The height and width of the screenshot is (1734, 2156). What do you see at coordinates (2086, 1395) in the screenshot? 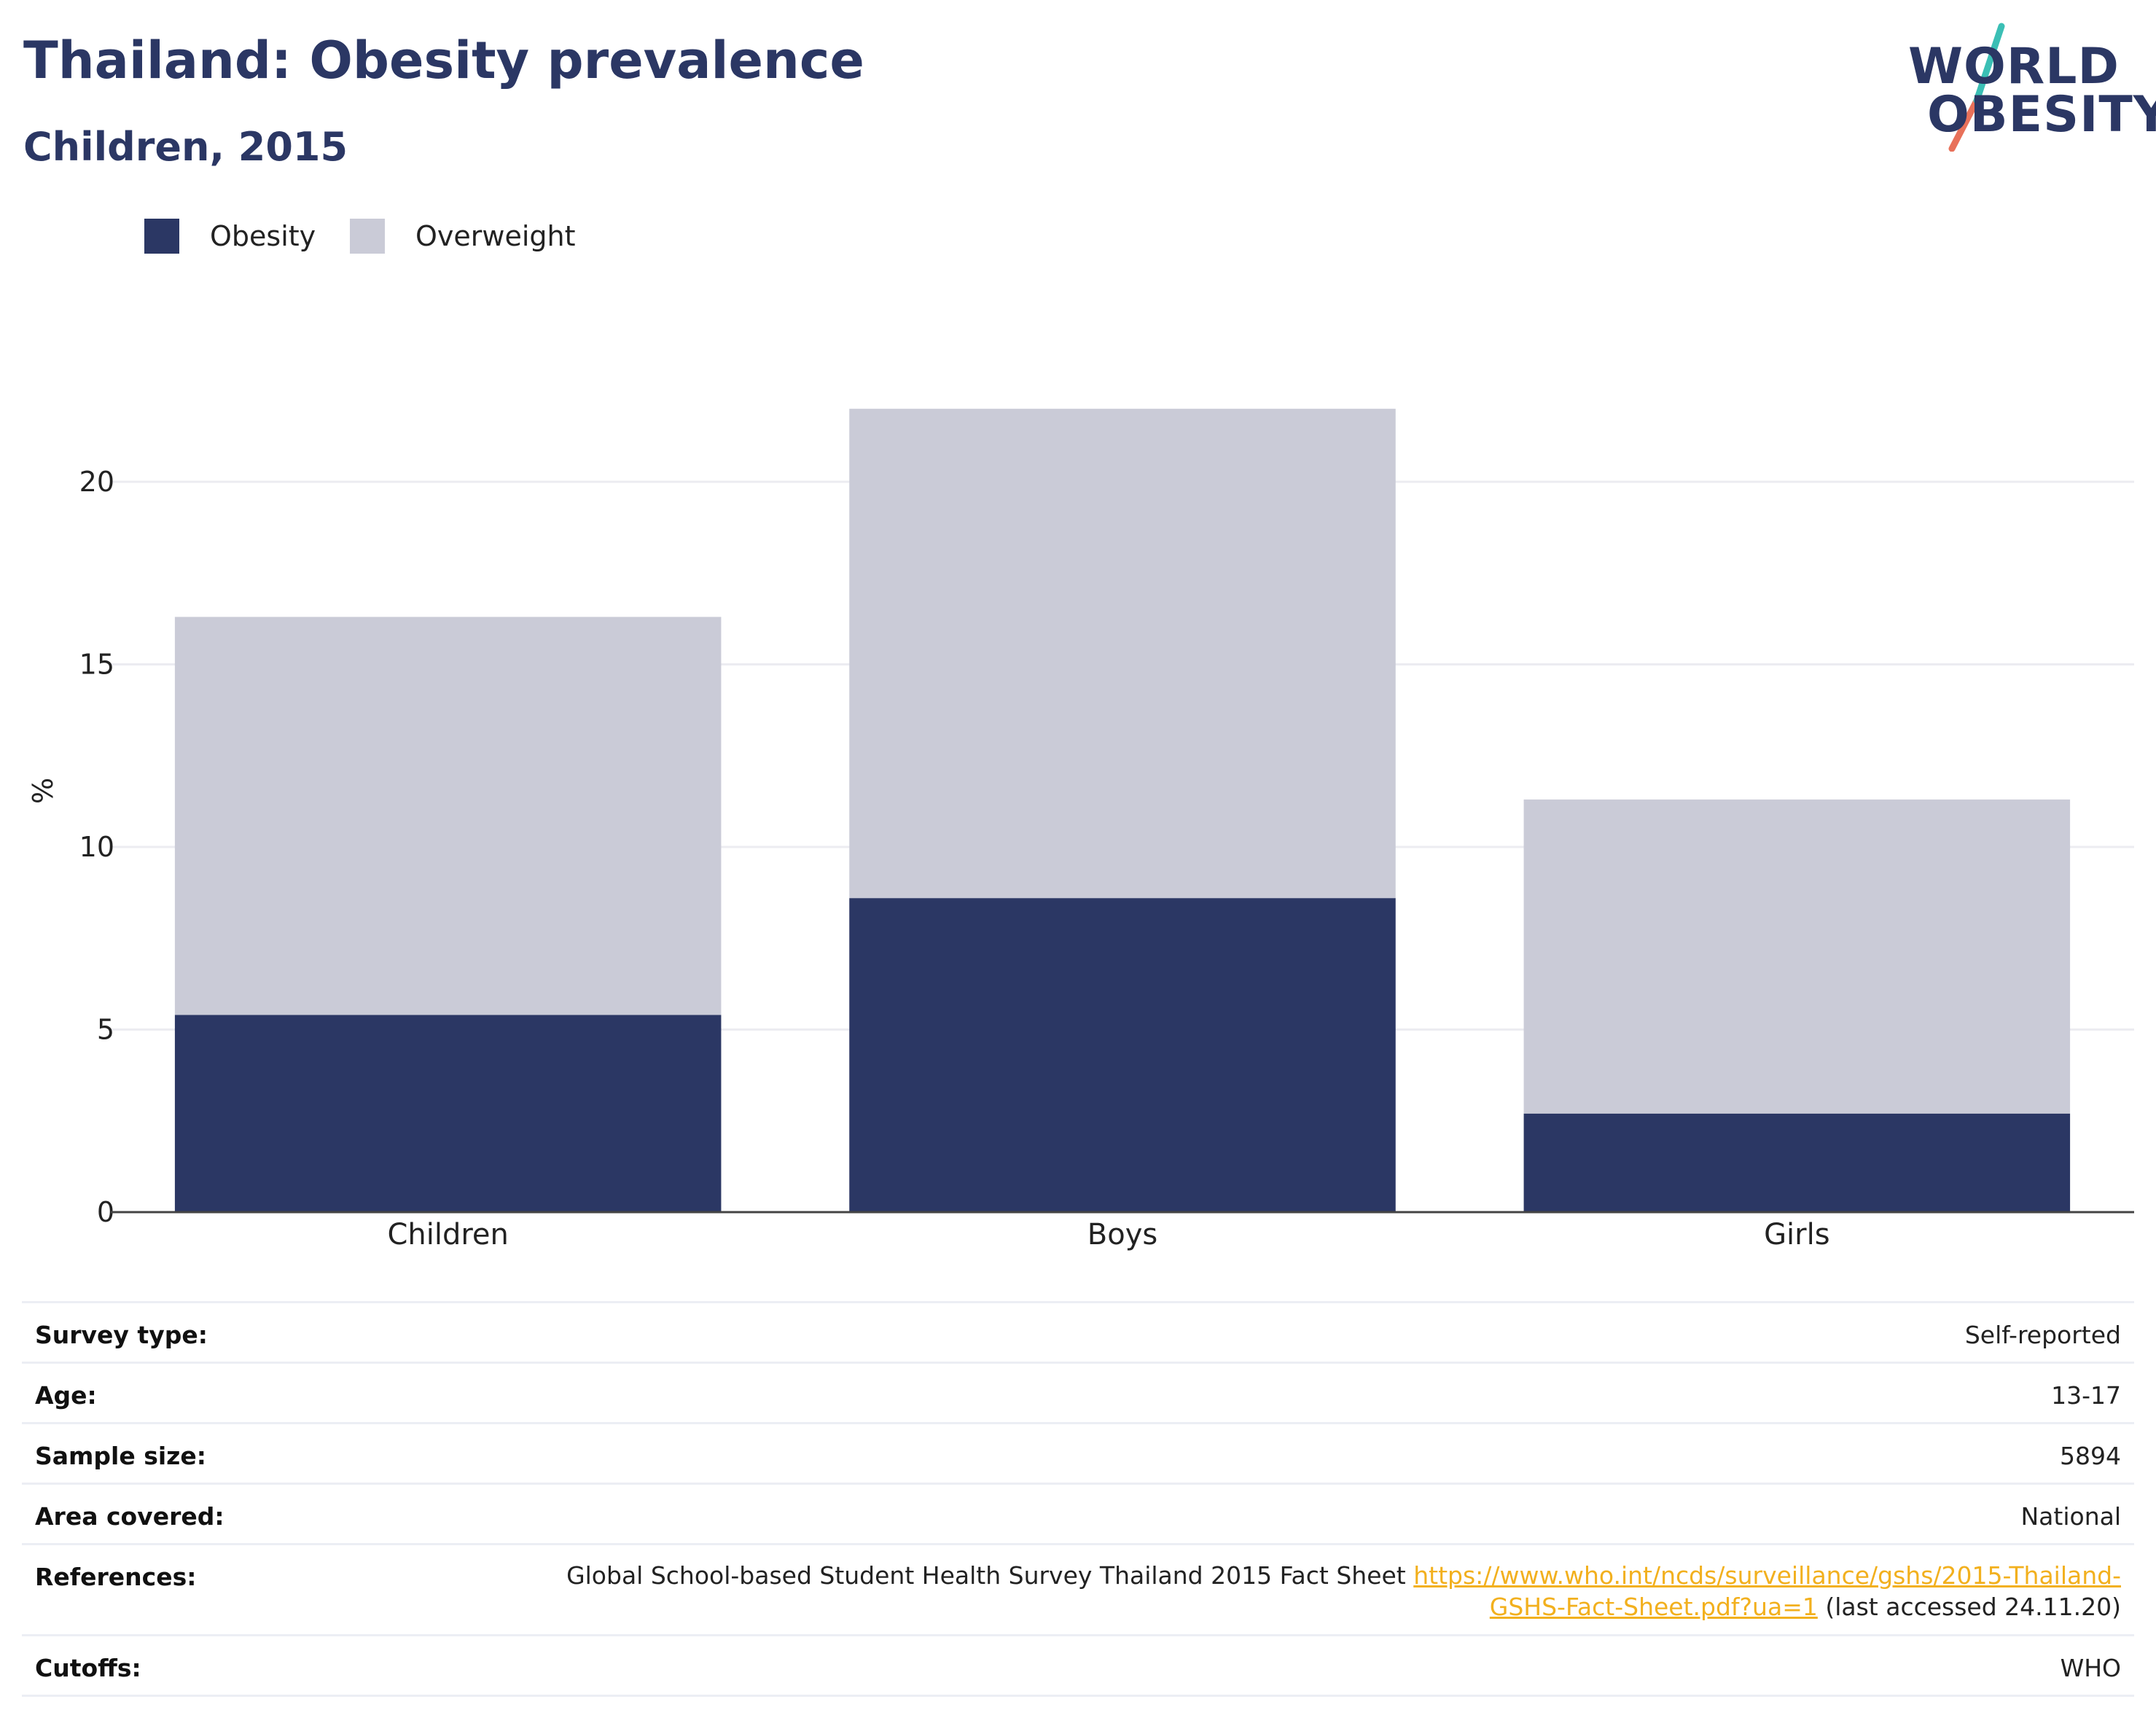
I see `info-value-age: 13-17` at bounding box center [2086, 1395].